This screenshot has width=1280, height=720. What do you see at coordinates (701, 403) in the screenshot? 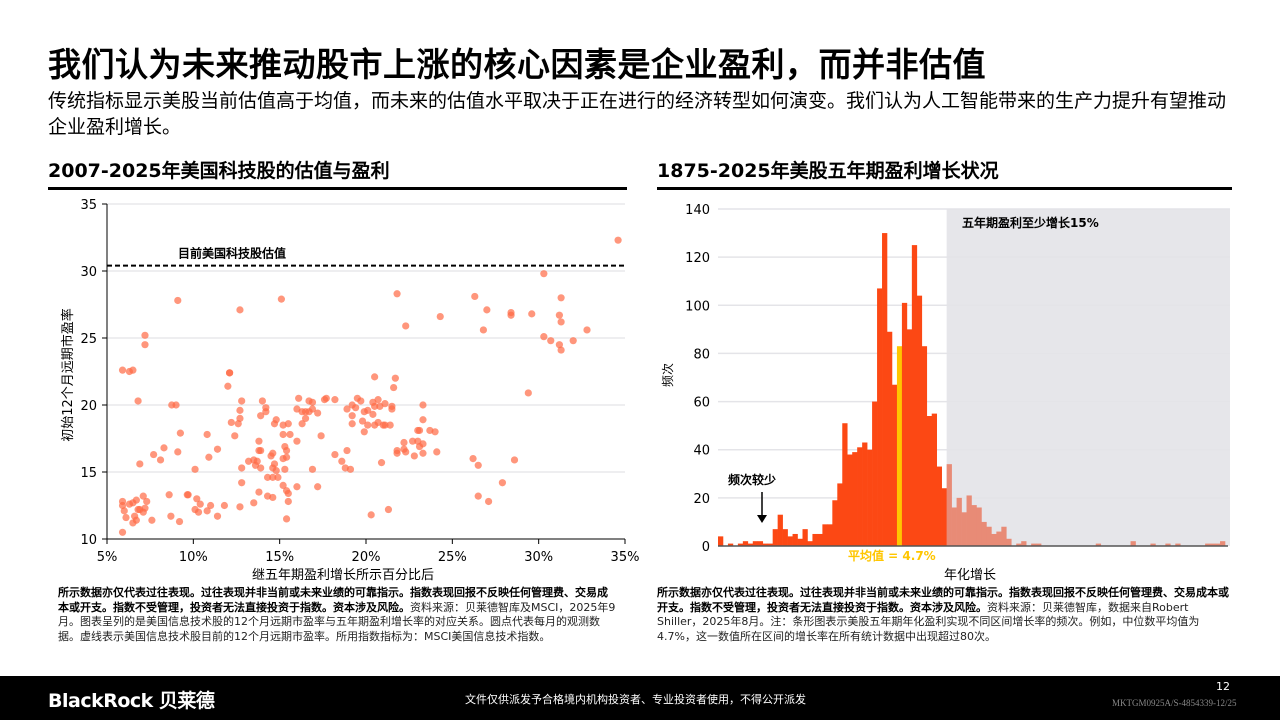
I see `y-tick-label: 60` at bounding box center [701, 403].